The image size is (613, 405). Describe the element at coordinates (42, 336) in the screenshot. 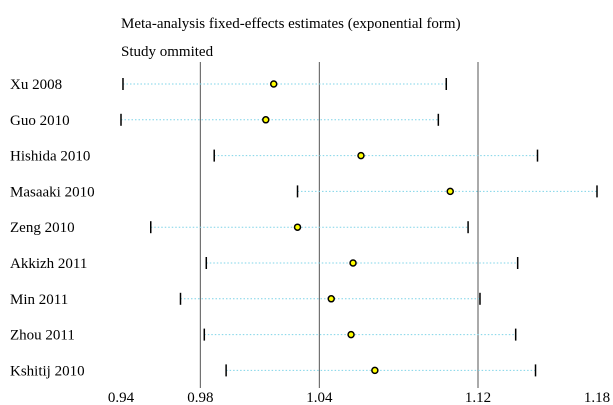

I see `study-label: Zhou 2011` at that location.